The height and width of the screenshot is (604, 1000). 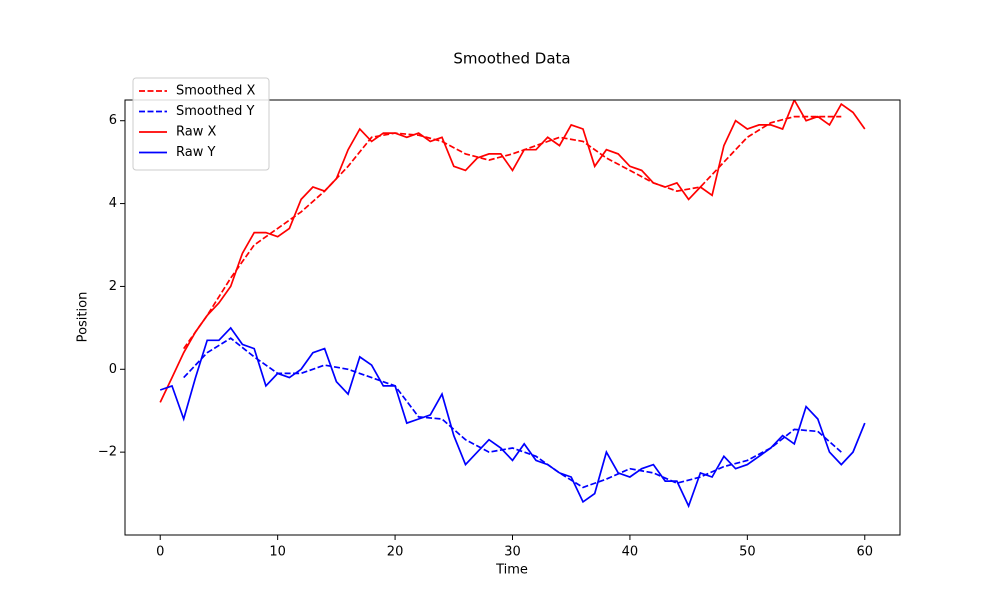 I want to click on x-tick-label: 40, so click(x=630, y=552).